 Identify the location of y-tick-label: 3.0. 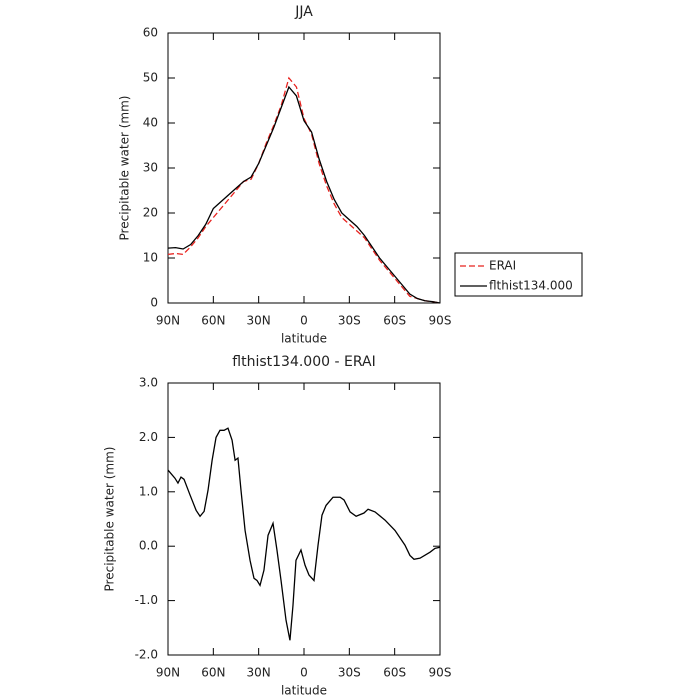
(148, 383).